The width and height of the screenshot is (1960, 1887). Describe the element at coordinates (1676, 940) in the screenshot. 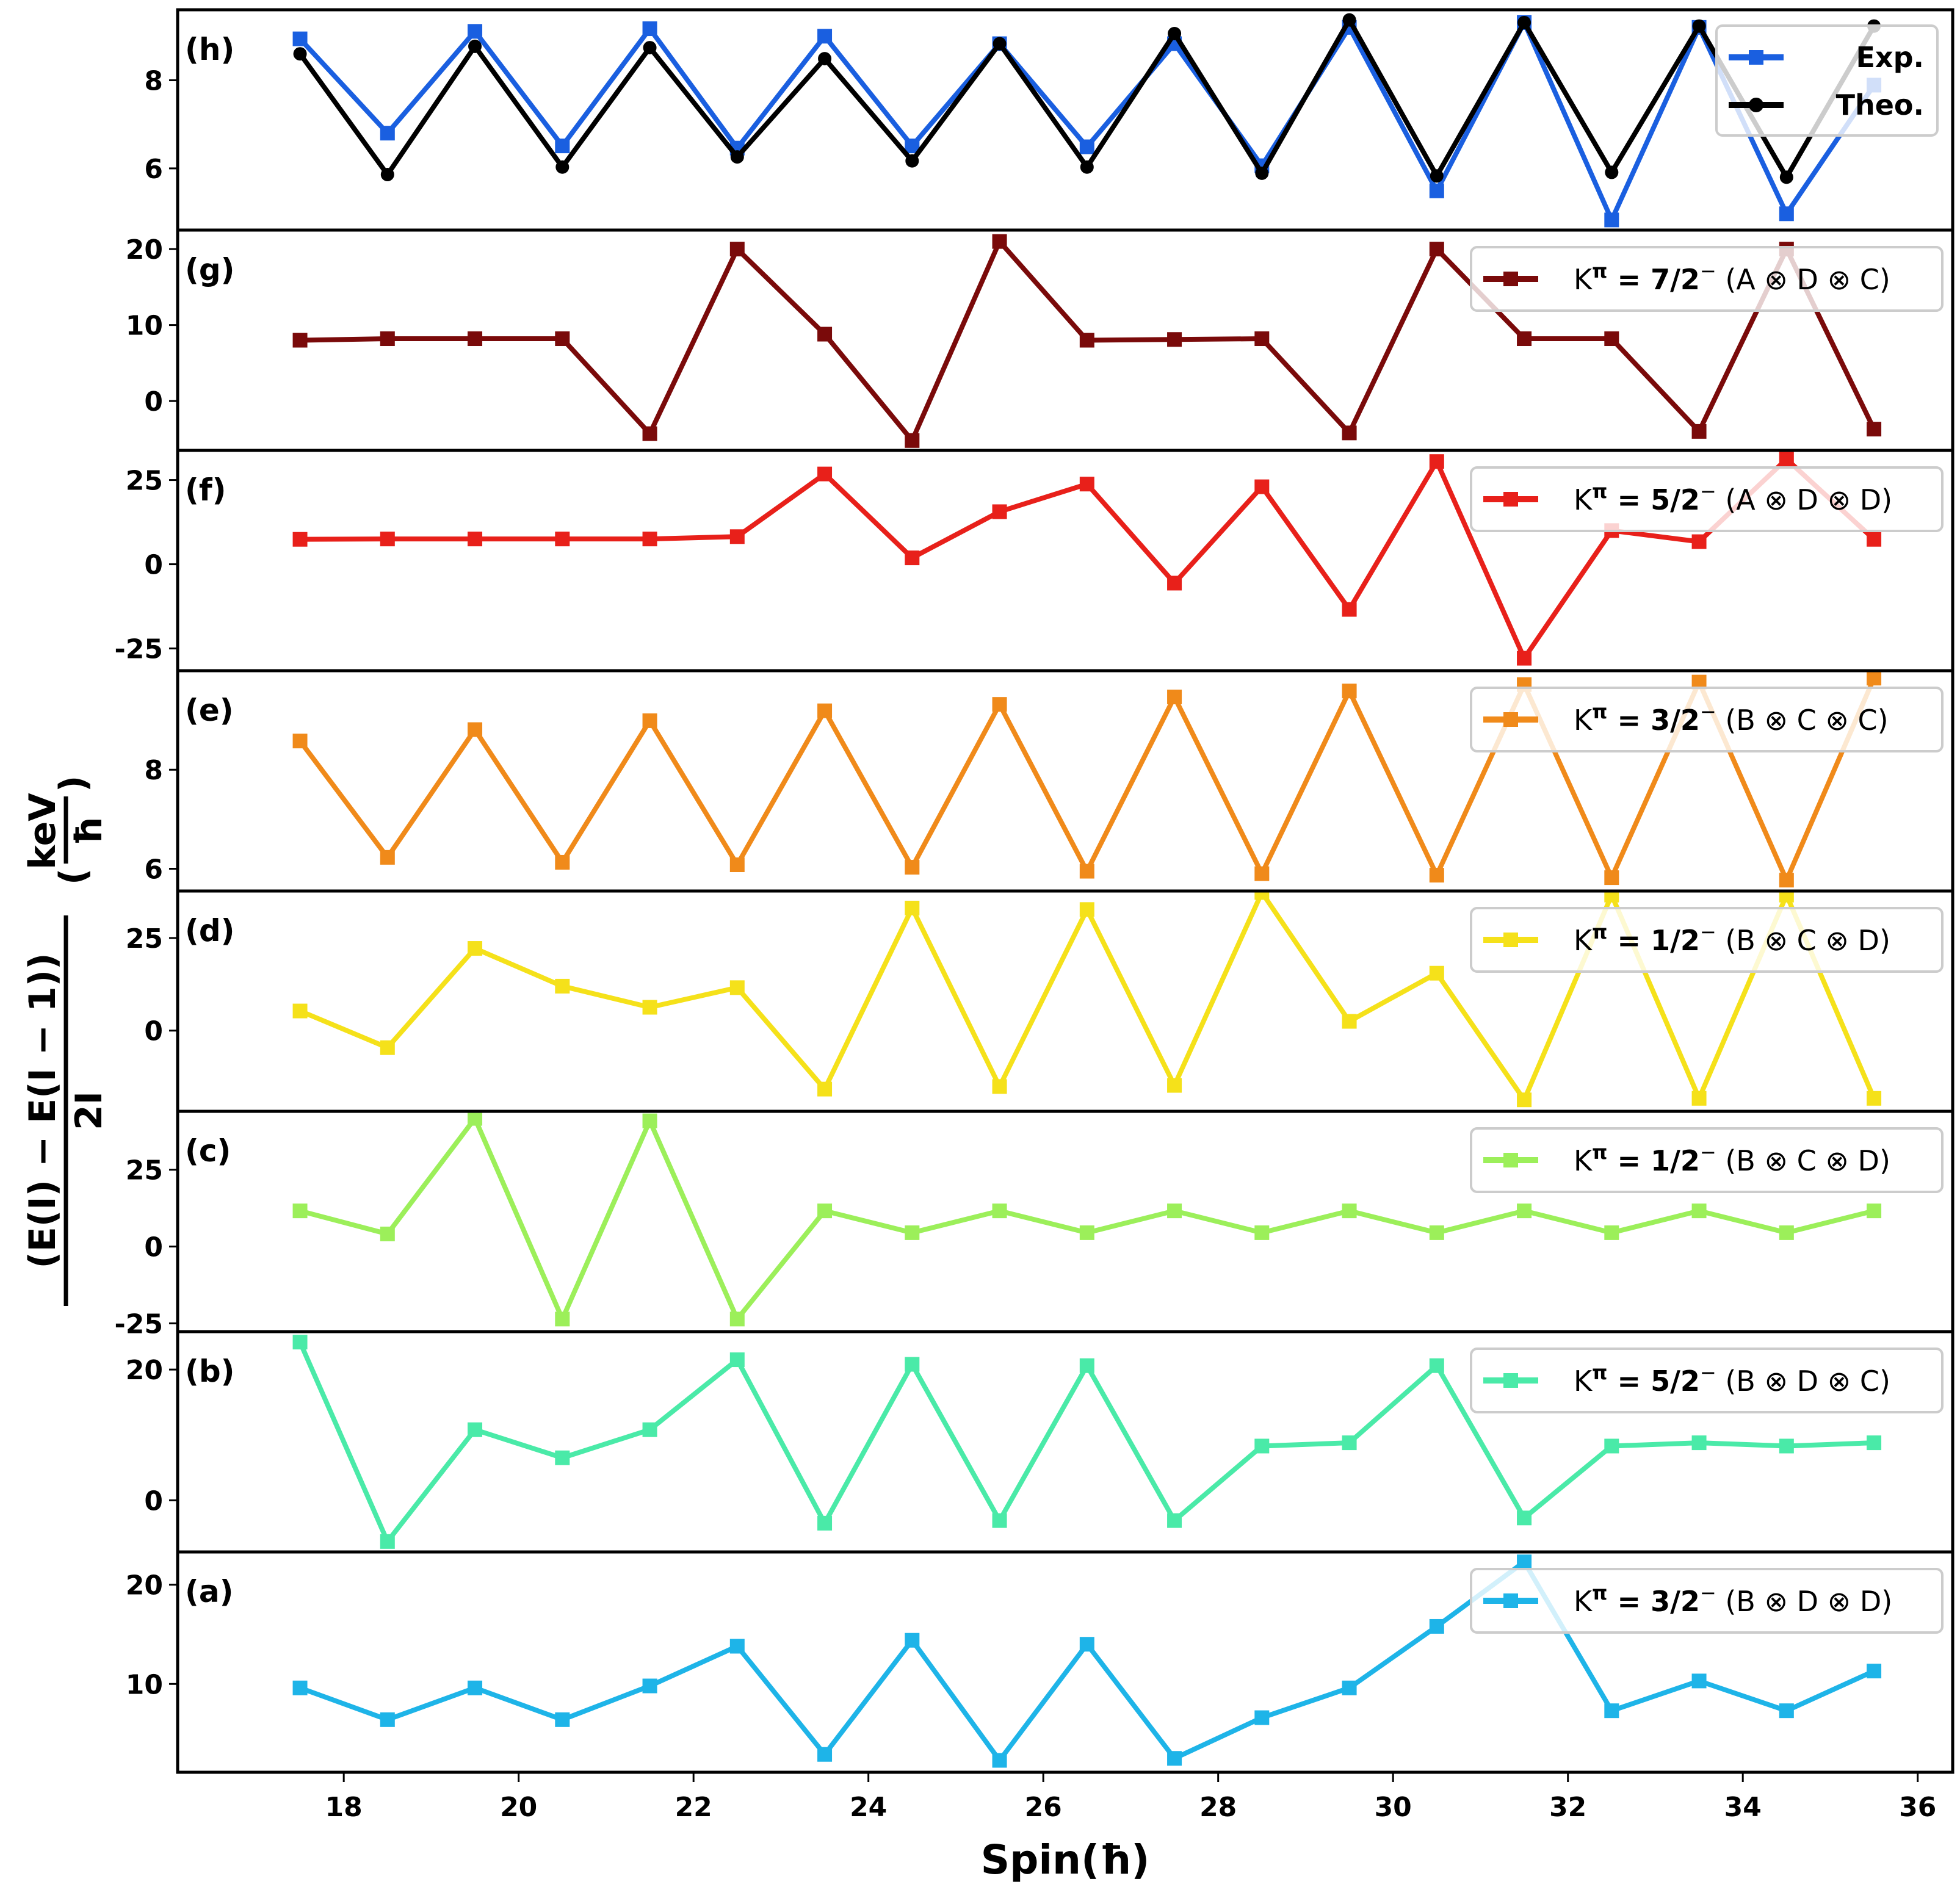

I see `legend-label-bold: 1/2` at that location.